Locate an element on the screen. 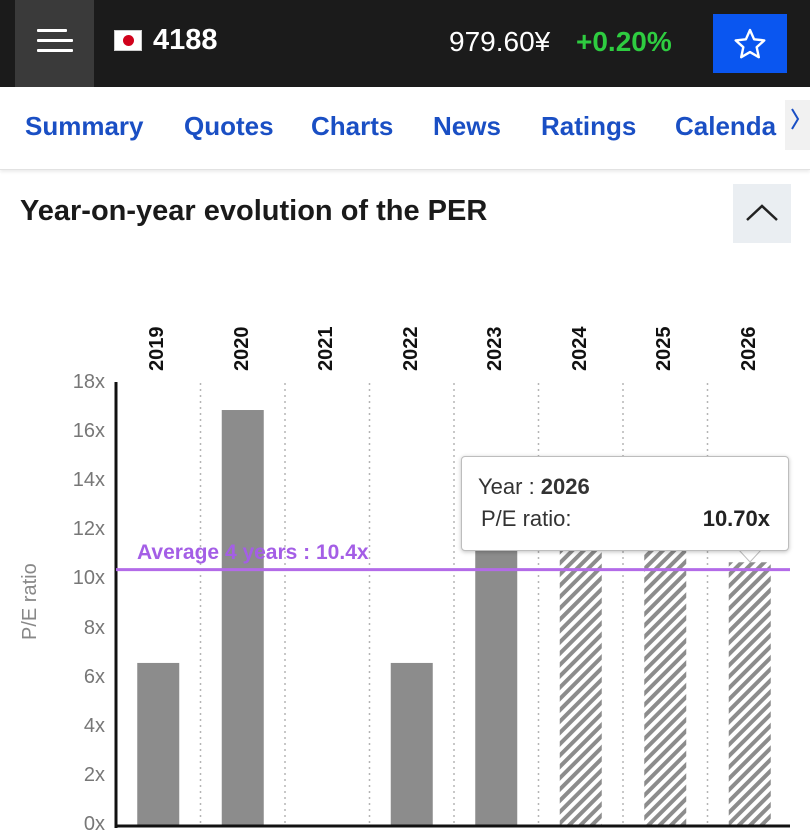 This screenshot has width=810, height=836. tab-quotes: Quotes is located at coordinates (229, 126).